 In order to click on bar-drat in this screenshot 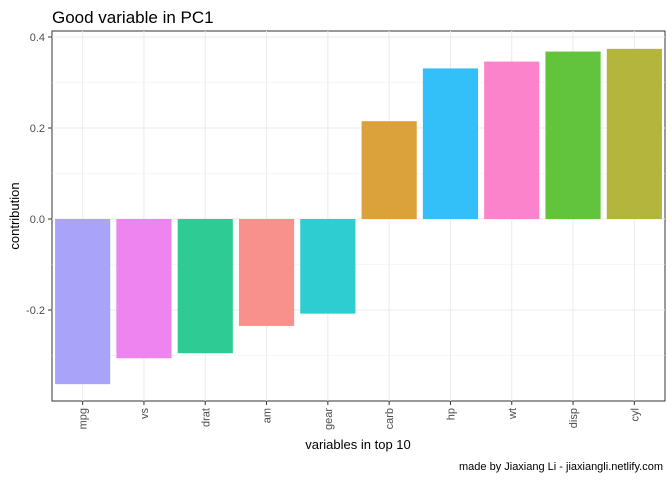, I will do `click(205, 286)`.